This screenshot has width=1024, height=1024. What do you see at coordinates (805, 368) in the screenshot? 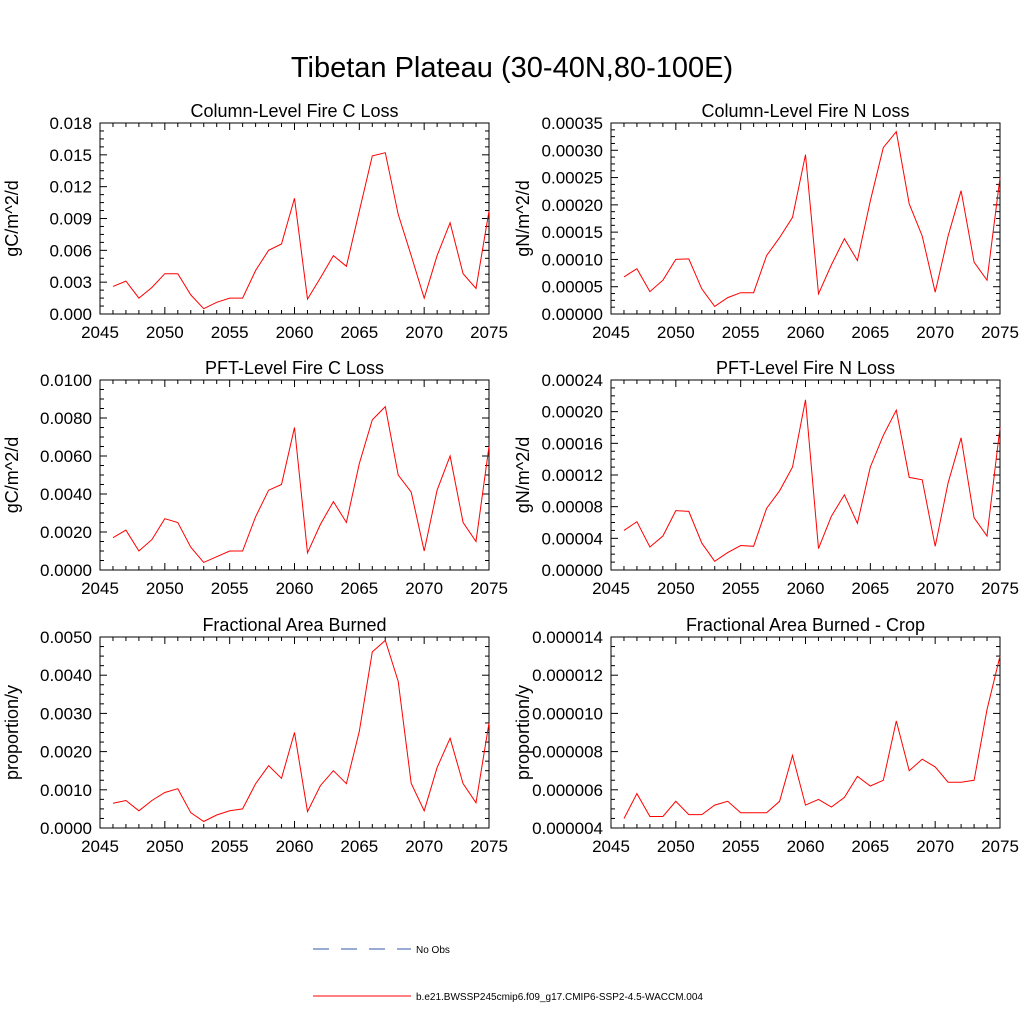
I see `panel-title: PFT-Level Fire N Loss` at bounding box center [805, 368].